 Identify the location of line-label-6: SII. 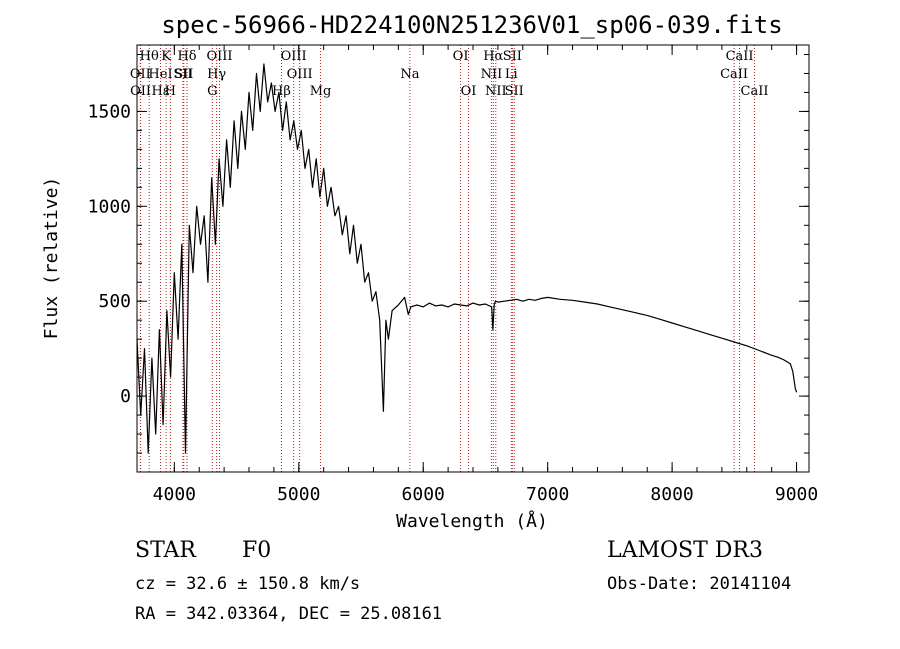
(182, 74).